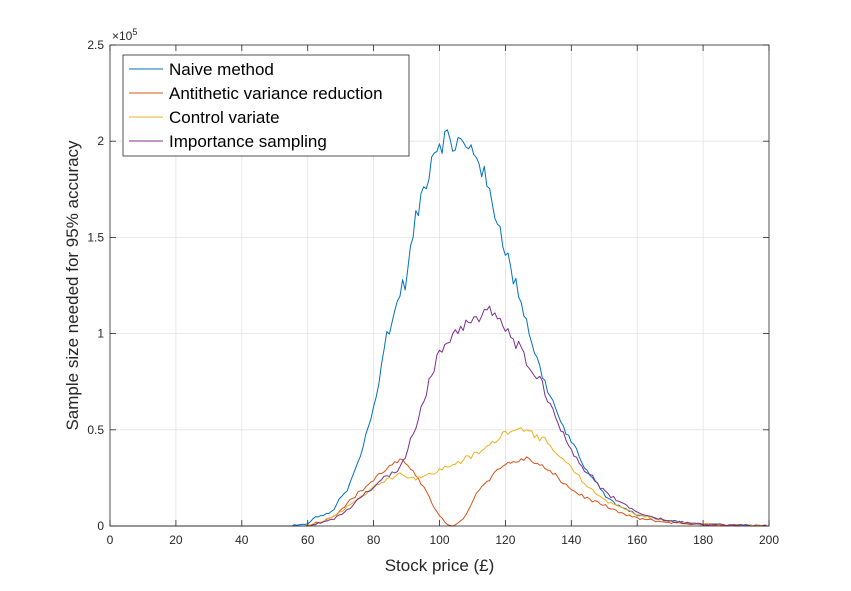  What do you see at coordinates (276, 93) in the screenshot?
I see `legend-label: Antithetic variance reduction` at bounding box center [276, 93].